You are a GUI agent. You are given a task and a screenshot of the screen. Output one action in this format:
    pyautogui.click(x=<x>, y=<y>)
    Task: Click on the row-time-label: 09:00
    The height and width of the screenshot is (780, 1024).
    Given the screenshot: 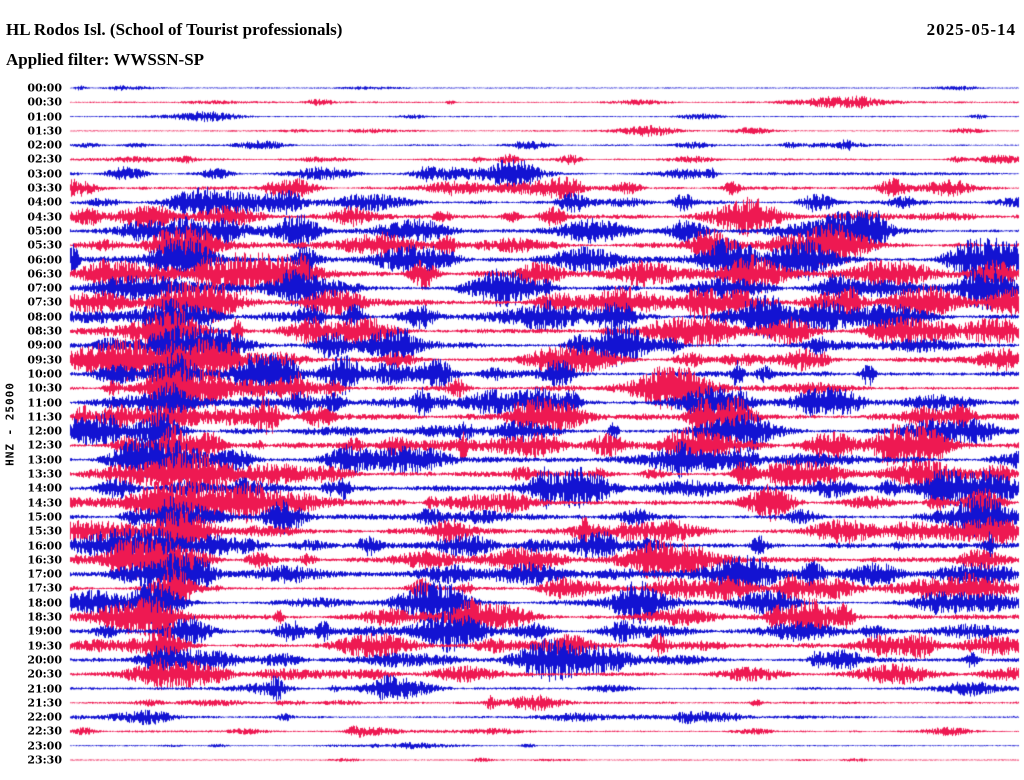 What is the action you would take?
    pyautogui.click(x=44, y=345)
    